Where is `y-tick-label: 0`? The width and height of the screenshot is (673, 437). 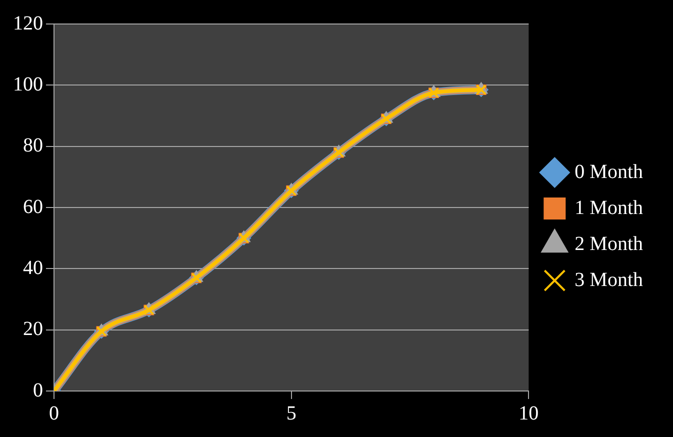 y-tick-label: 0 is located at coordinates (38, 390).